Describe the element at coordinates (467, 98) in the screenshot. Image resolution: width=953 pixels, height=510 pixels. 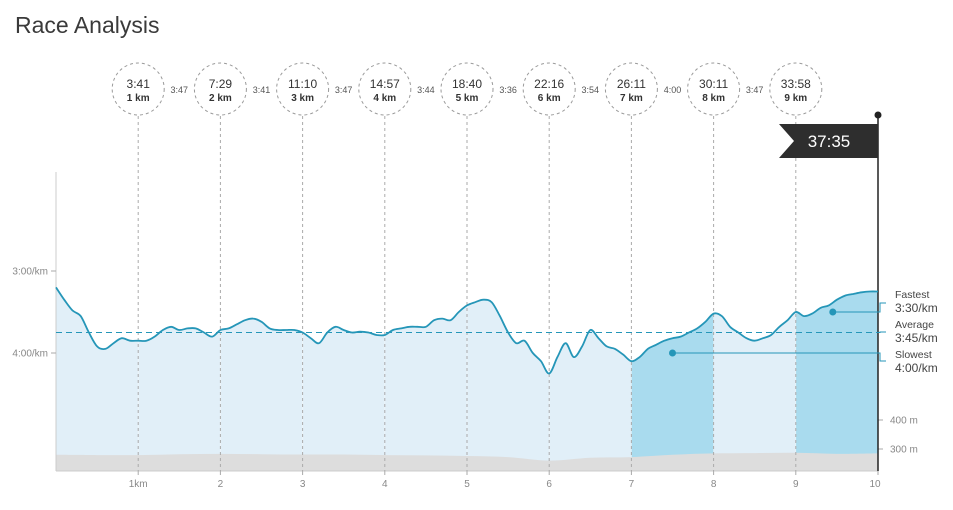
I see `split-distance: 5 km` at that location.